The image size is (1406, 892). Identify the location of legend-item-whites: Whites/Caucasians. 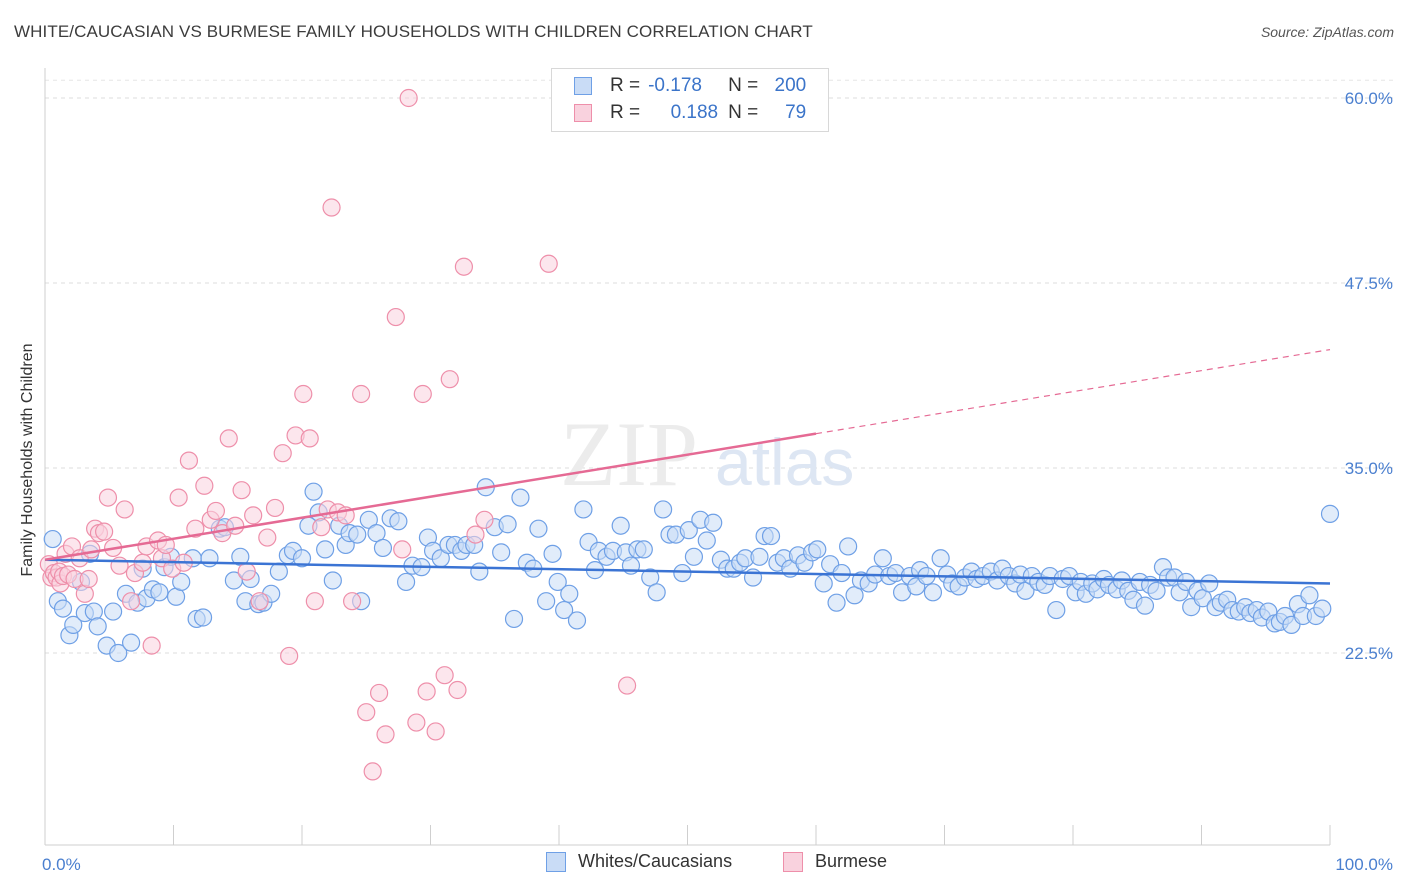
(639, 861).